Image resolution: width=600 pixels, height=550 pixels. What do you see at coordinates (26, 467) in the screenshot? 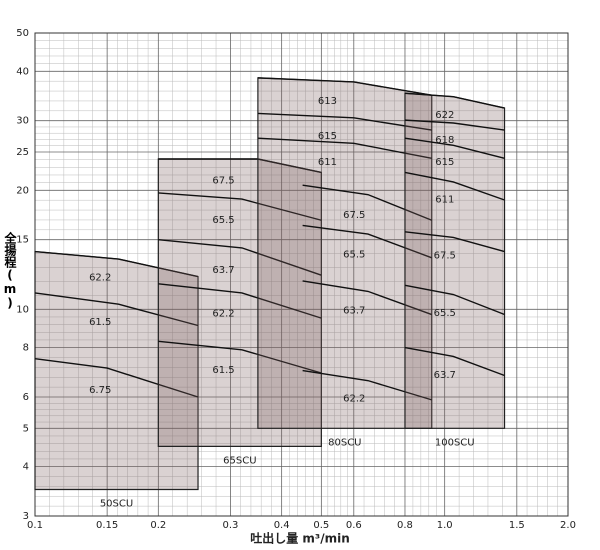
I see `y-tick-label: 4` at bounding box center [26, 467].